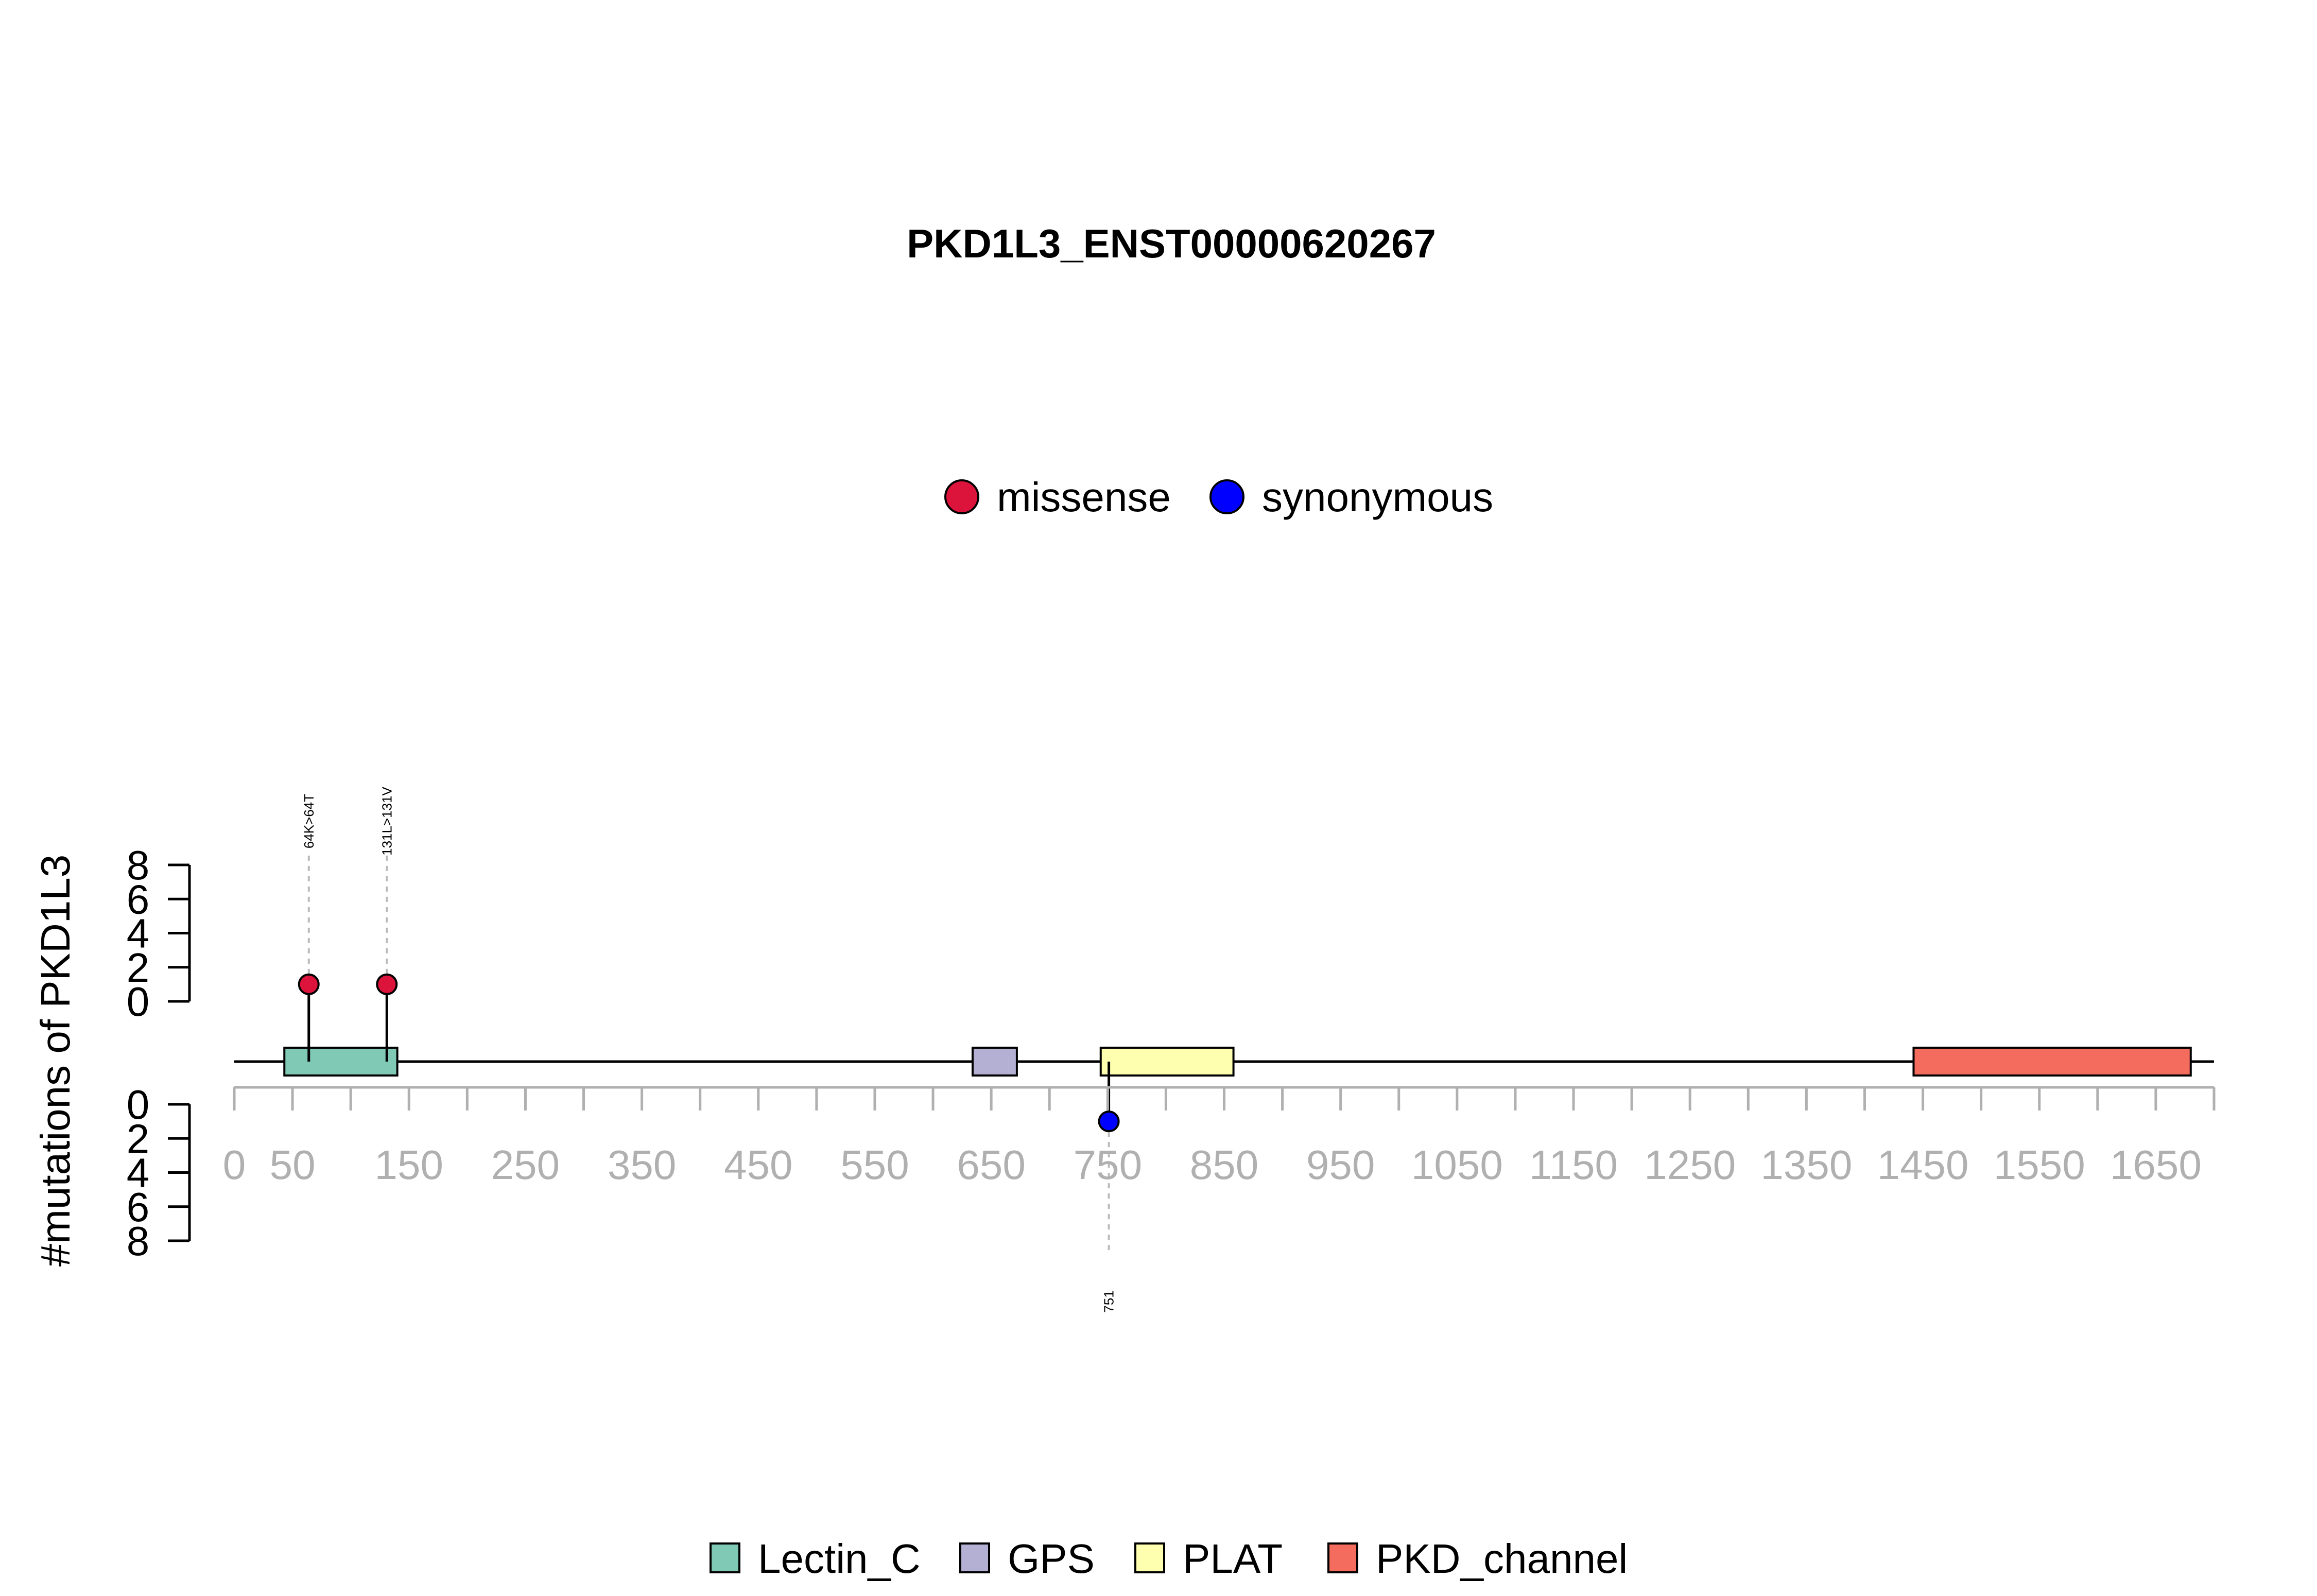  Describe the element at coordinates (1226, 496) in the screenshot. I see `legend-marker-synonymous` at that location.